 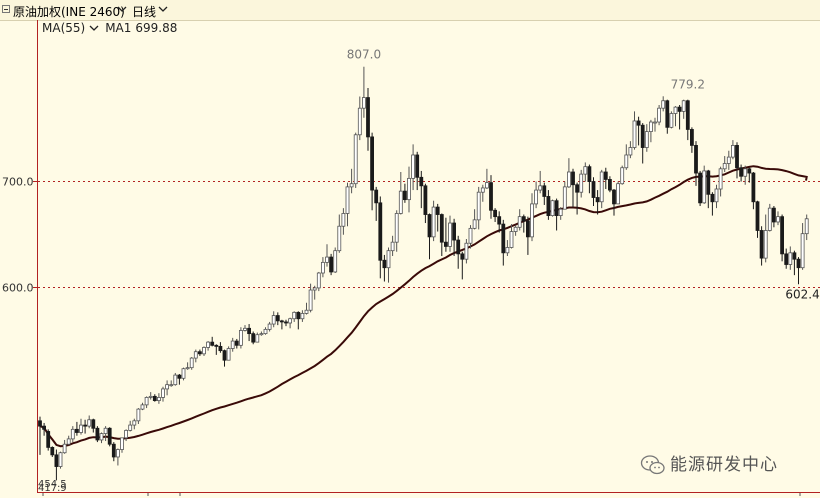 What do you see at coordinates (144, 12) in the screenshot?
I see `period-selector: 日线` at bounding box center [144, 12].